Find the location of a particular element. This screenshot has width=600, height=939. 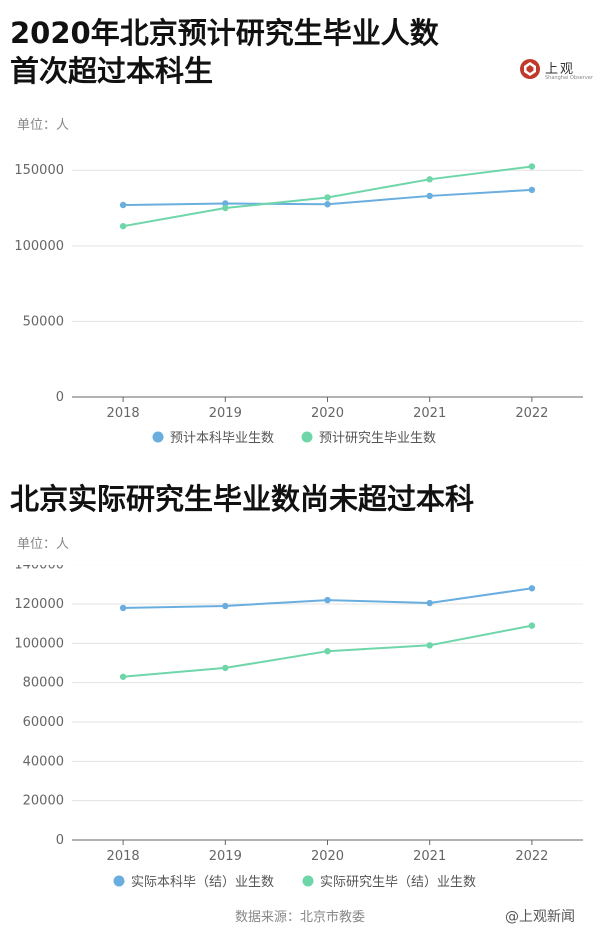

legend-label: 预计本科毕业生数 is located at coordinates (222, 438).